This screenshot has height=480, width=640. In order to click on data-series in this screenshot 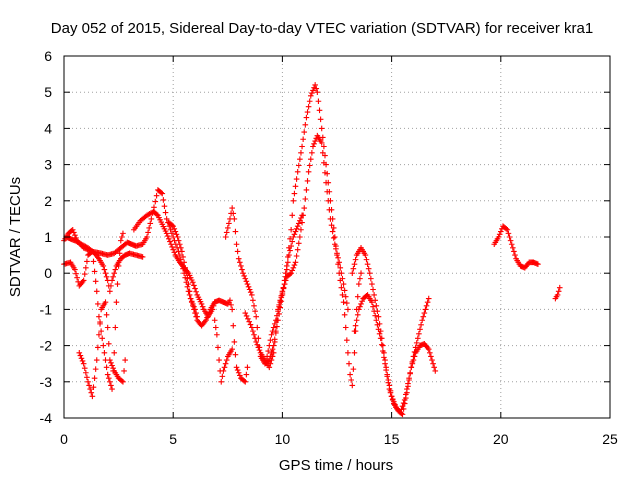, I will do `click(183, 269)`.